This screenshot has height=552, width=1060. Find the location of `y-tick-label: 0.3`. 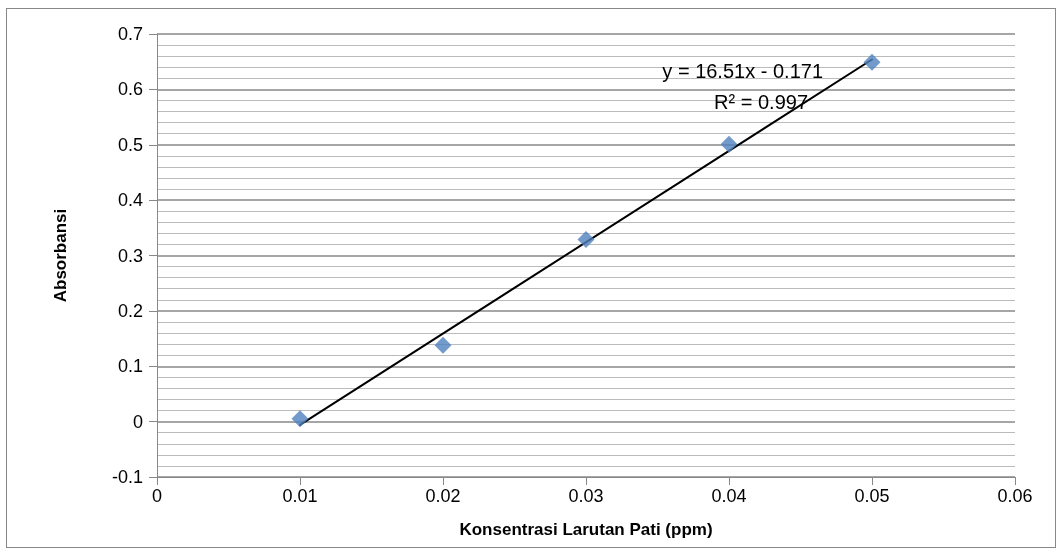

y-tick-label: 0.3 is located at coordinates (130, 255).